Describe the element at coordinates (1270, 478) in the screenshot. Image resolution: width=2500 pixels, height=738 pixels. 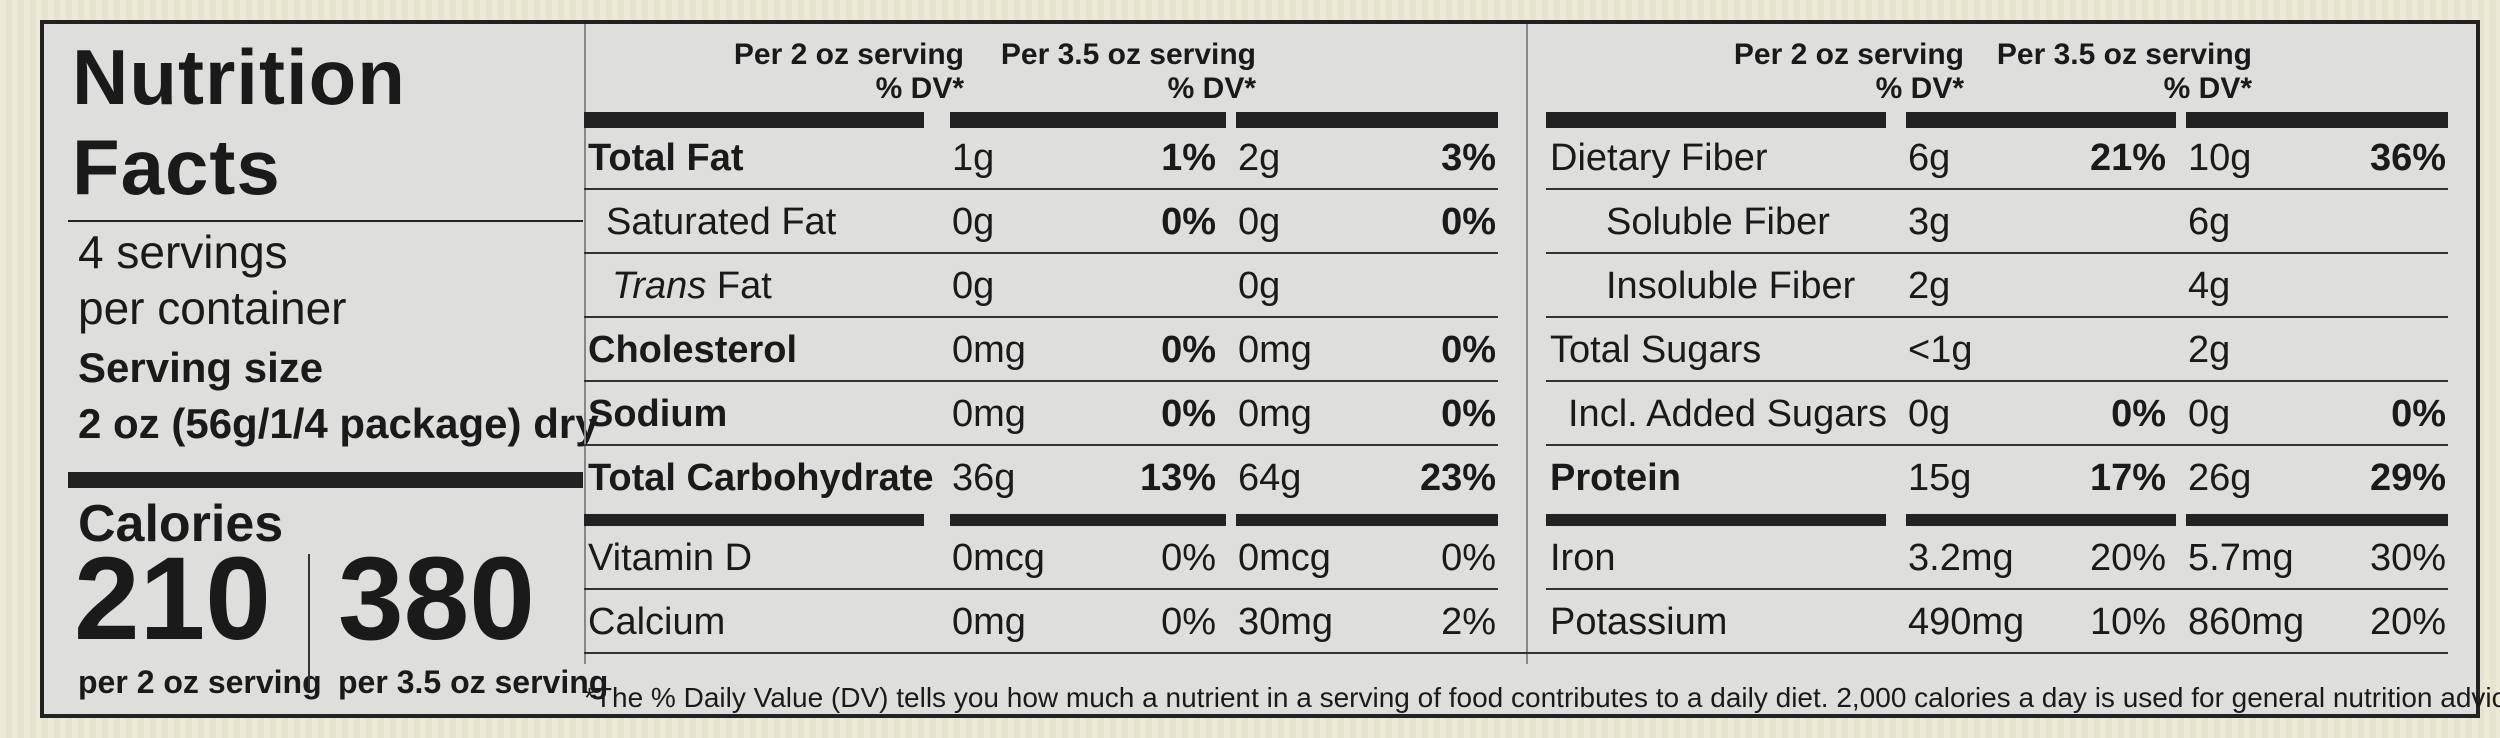
I see `nutrient-amount: 64g` at that location.